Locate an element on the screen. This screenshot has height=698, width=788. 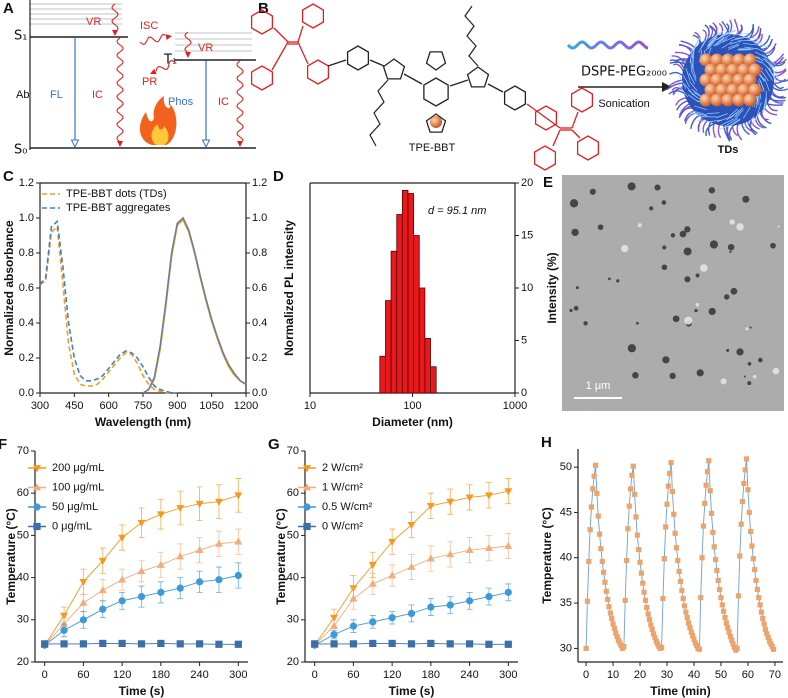
legend-label: 0 W/cm² is located at coordinates (342, 526).